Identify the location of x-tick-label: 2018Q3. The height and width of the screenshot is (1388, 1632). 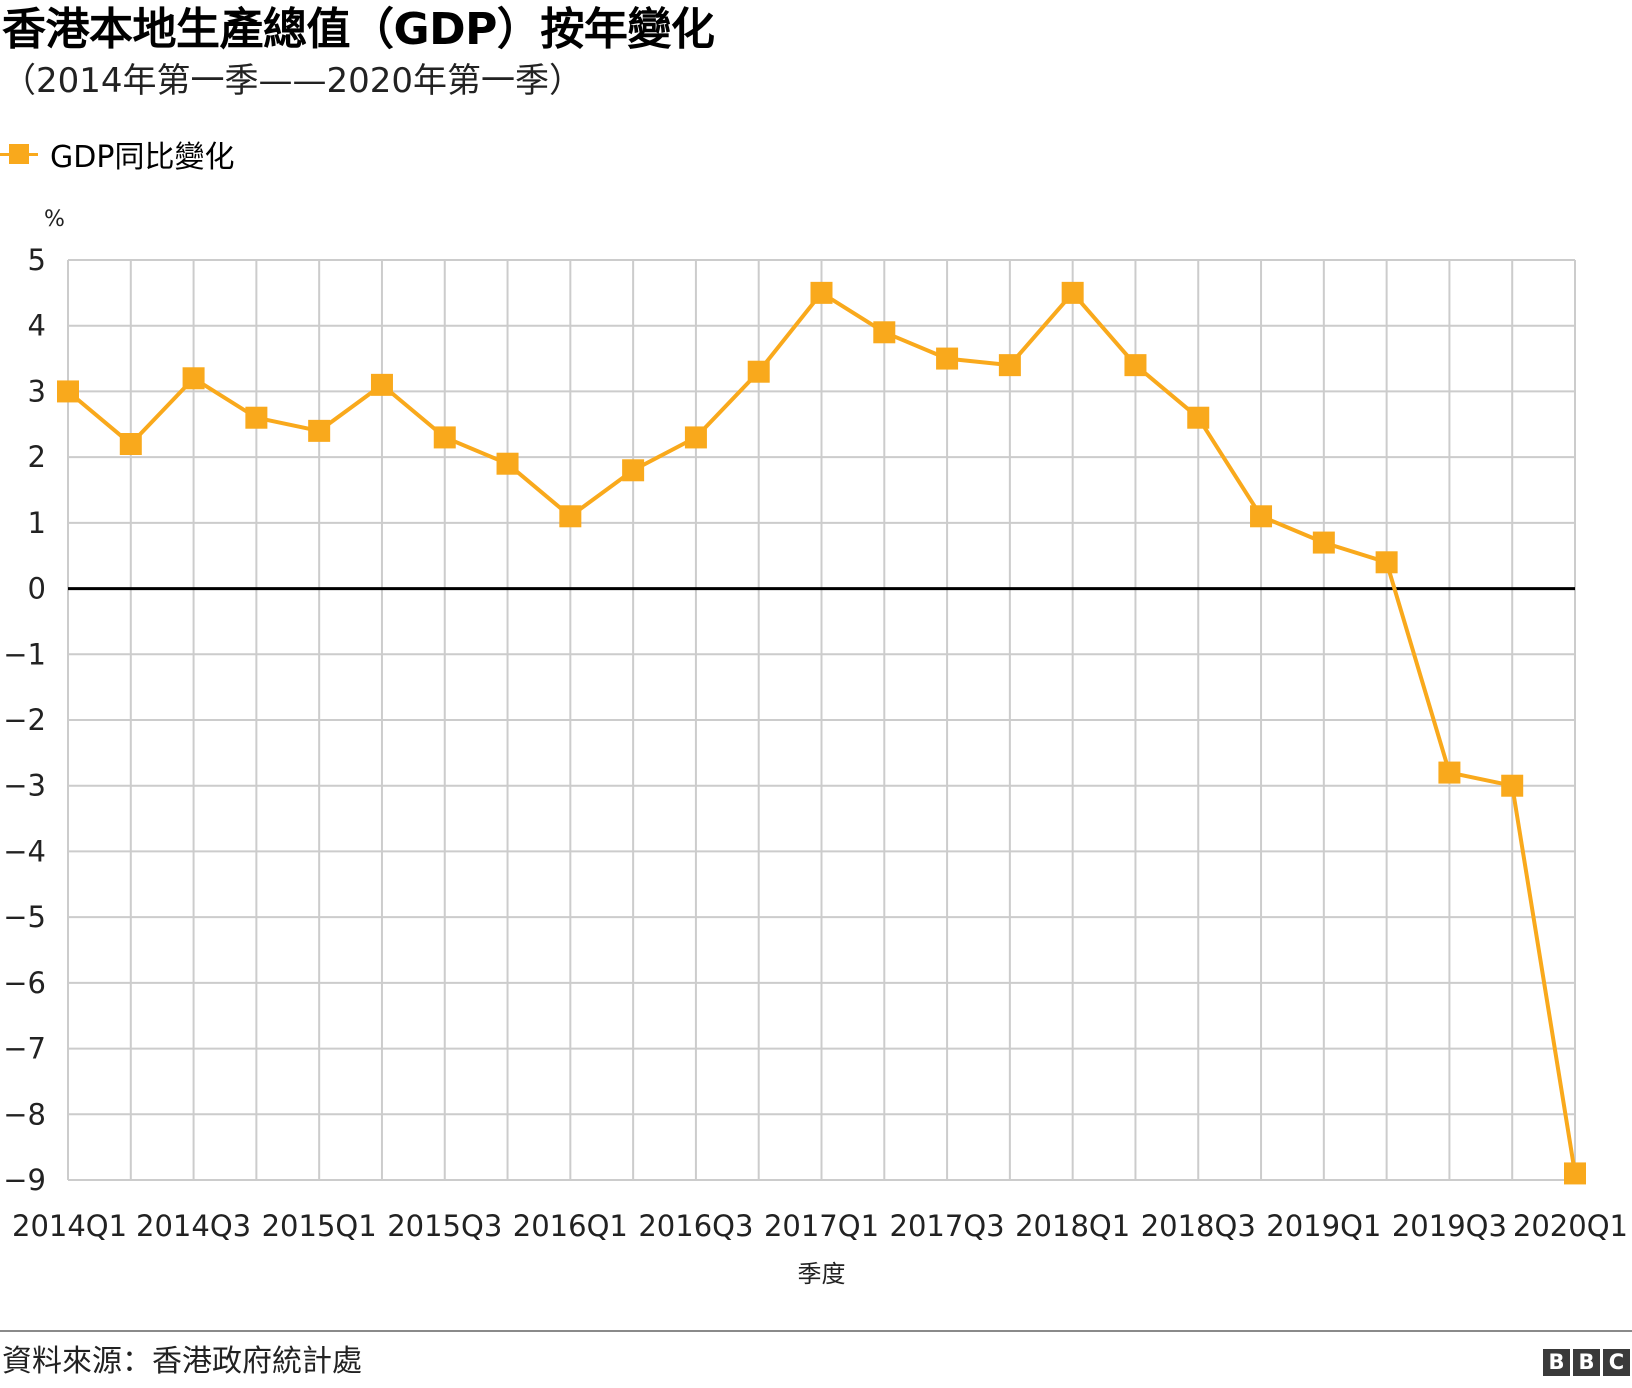
(1198, 1226).